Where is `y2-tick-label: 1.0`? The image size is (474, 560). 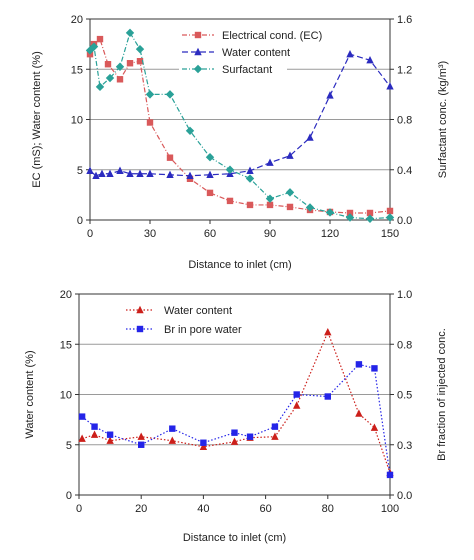
y2-tick-label: 1.0 is located at coordinates (404, 295).